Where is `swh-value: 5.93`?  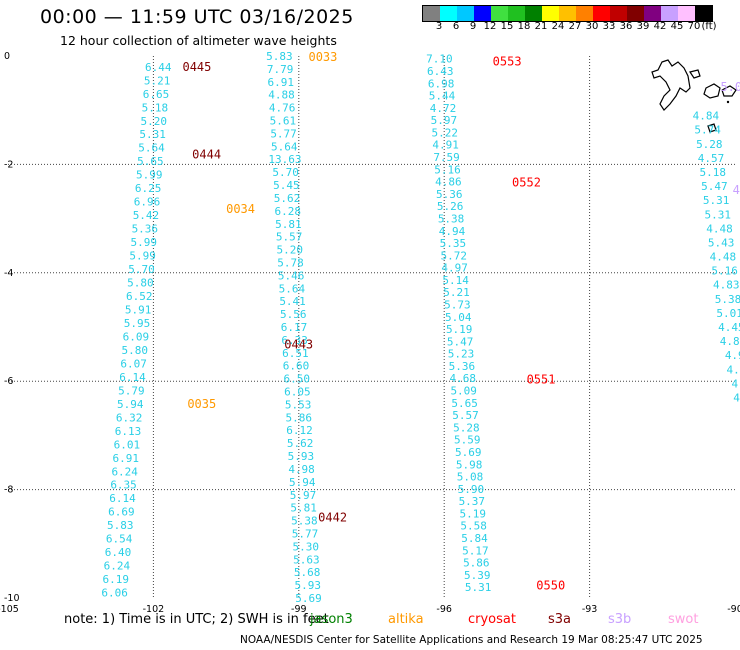
swh-value: 5.93 is located at coordinates (301, 456).